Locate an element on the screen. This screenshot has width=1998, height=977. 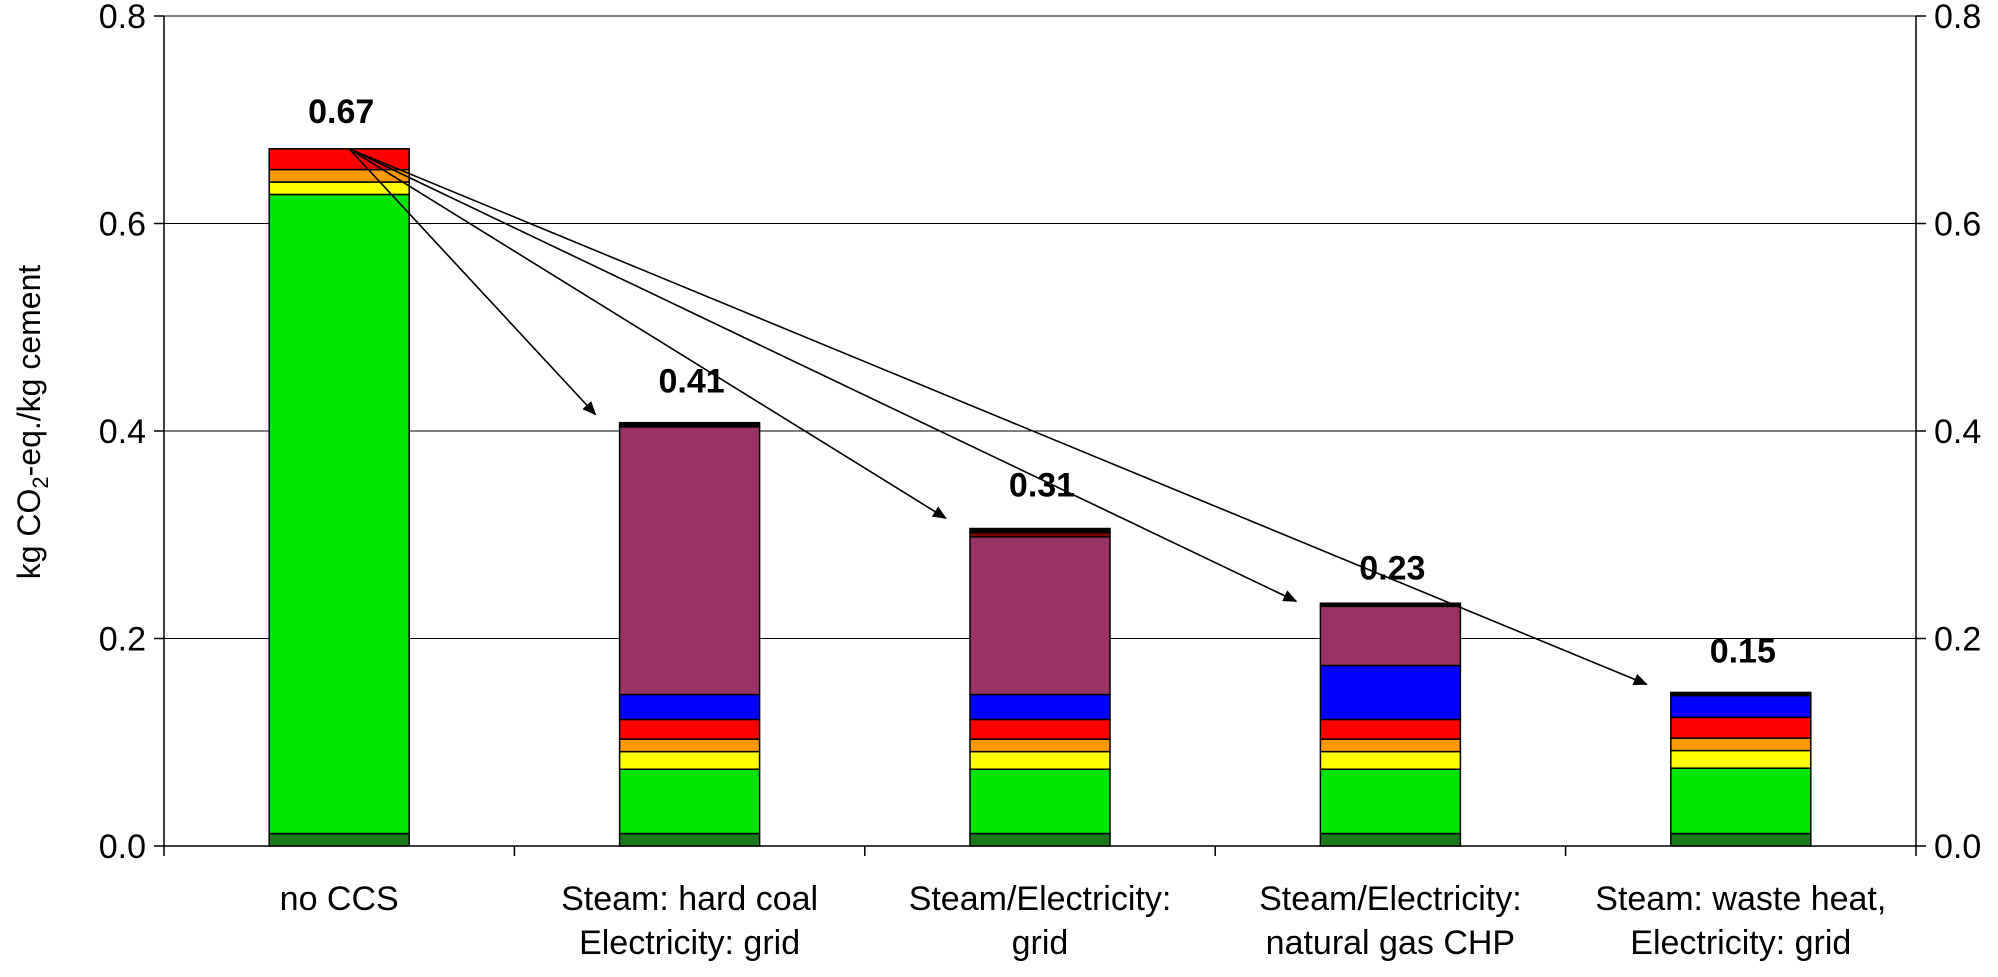
x-category-label-line: natural gas CHP is located at coordinates (1390, 943).